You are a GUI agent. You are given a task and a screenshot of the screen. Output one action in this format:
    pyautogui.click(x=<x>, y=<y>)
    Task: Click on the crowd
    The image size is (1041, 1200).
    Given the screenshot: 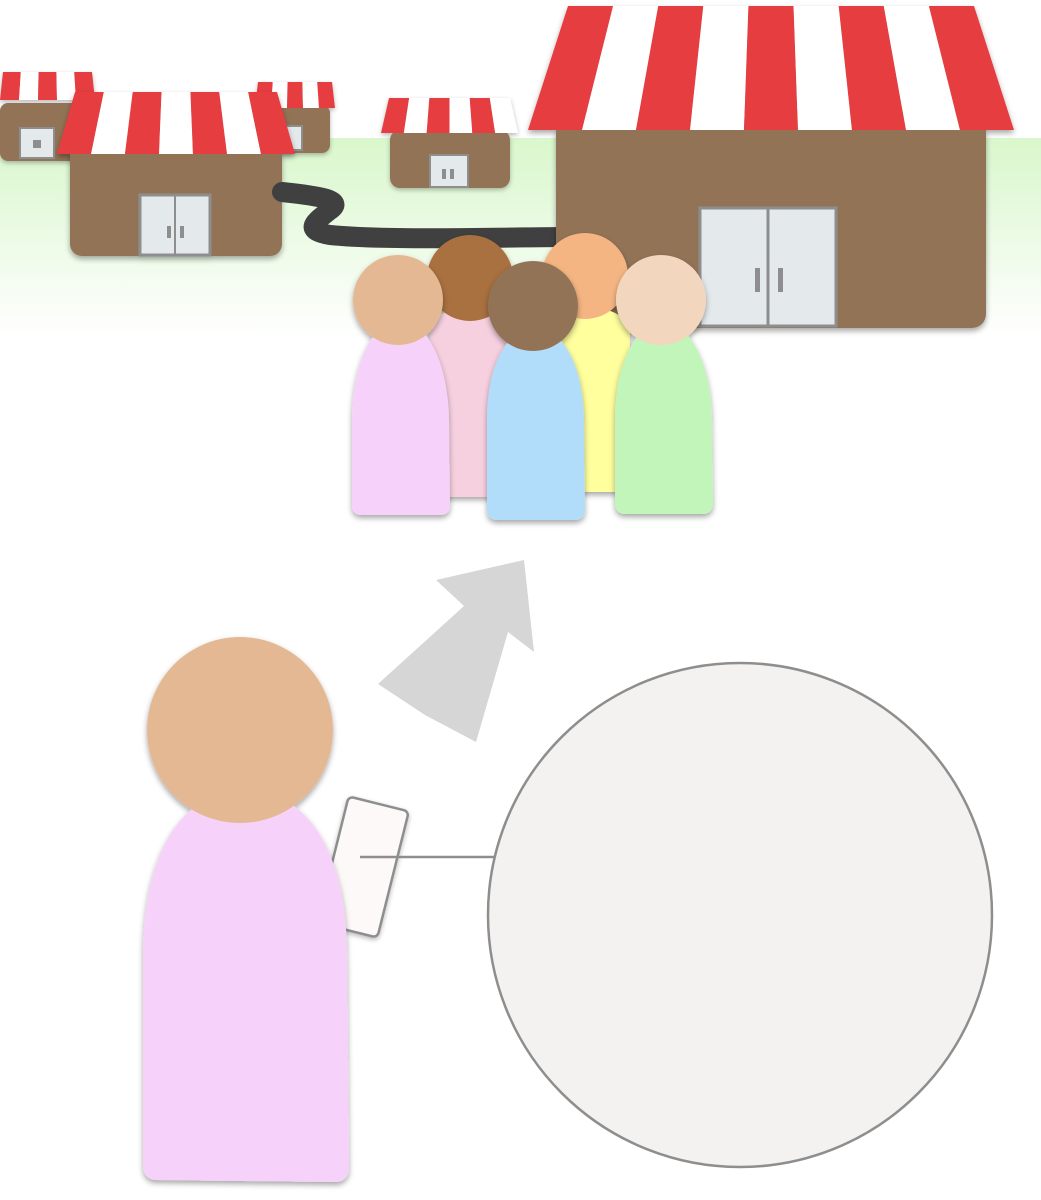 What is the action you would take?
    pyautogui.click(x=532, y=376)
    